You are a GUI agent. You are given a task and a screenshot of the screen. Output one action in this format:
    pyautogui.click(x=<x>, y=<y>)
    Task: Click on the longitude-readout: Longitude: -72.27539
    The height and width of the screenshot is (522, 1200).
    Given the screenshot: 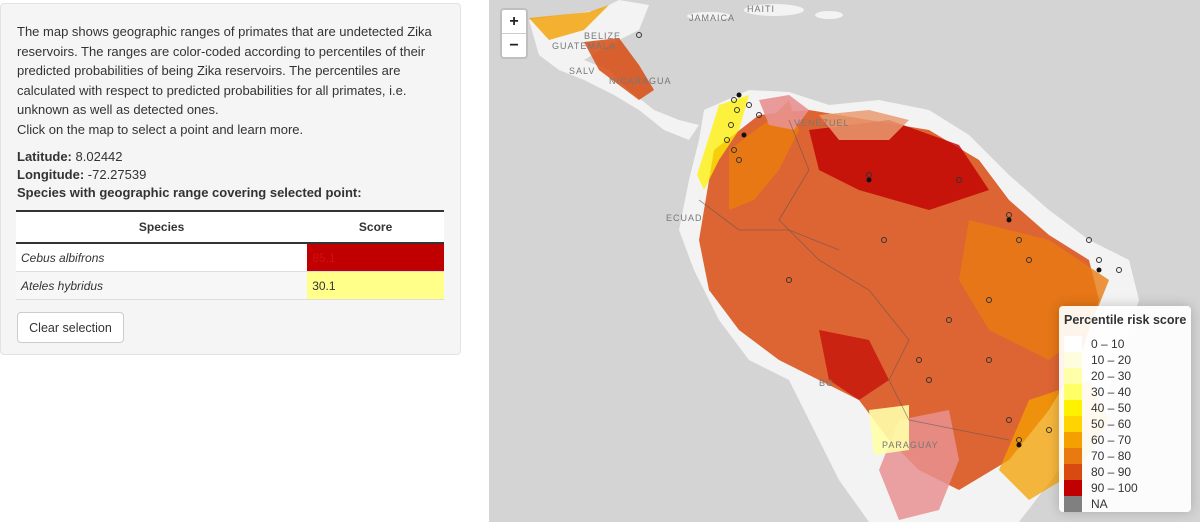 What is the action you would take?
    pyautogui.click(x=81, y=174)
    